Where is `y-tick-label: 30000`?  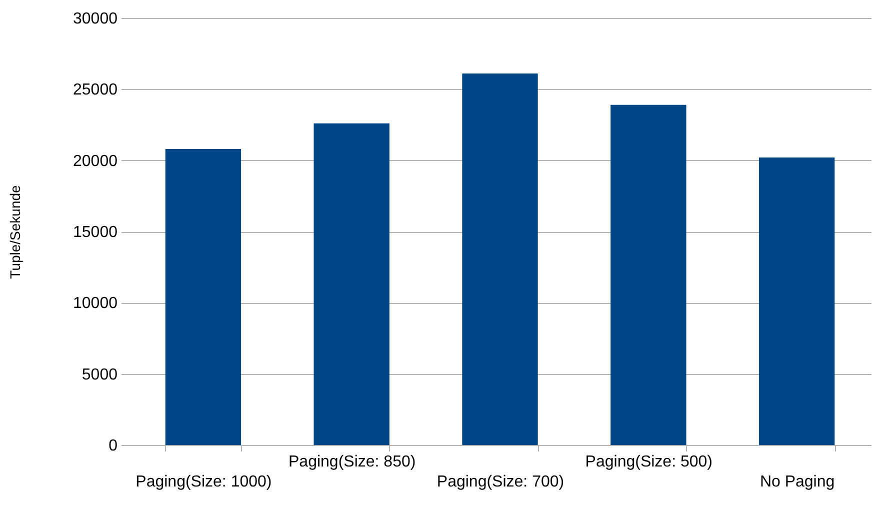
y-tick-label: 30000 is located at coordinates (95, 19).